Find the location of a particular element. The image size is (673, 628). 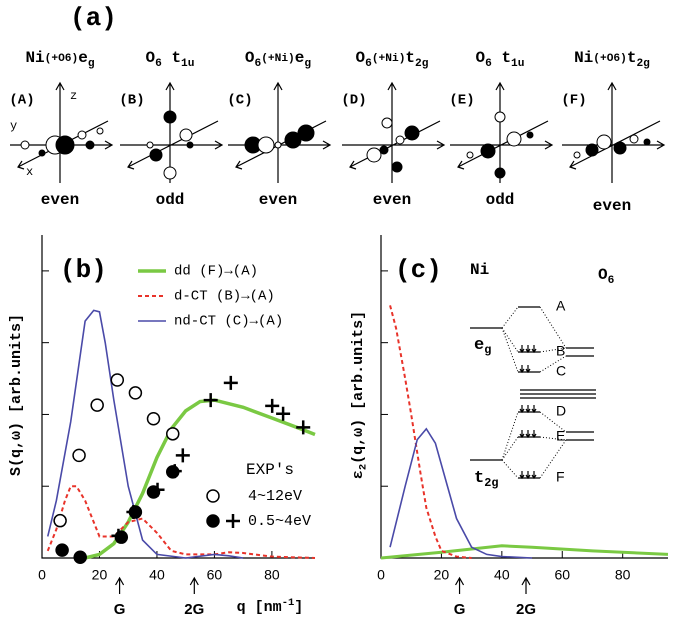

legend-label: dd (F)→(A) is located at coordinates (216, 272).